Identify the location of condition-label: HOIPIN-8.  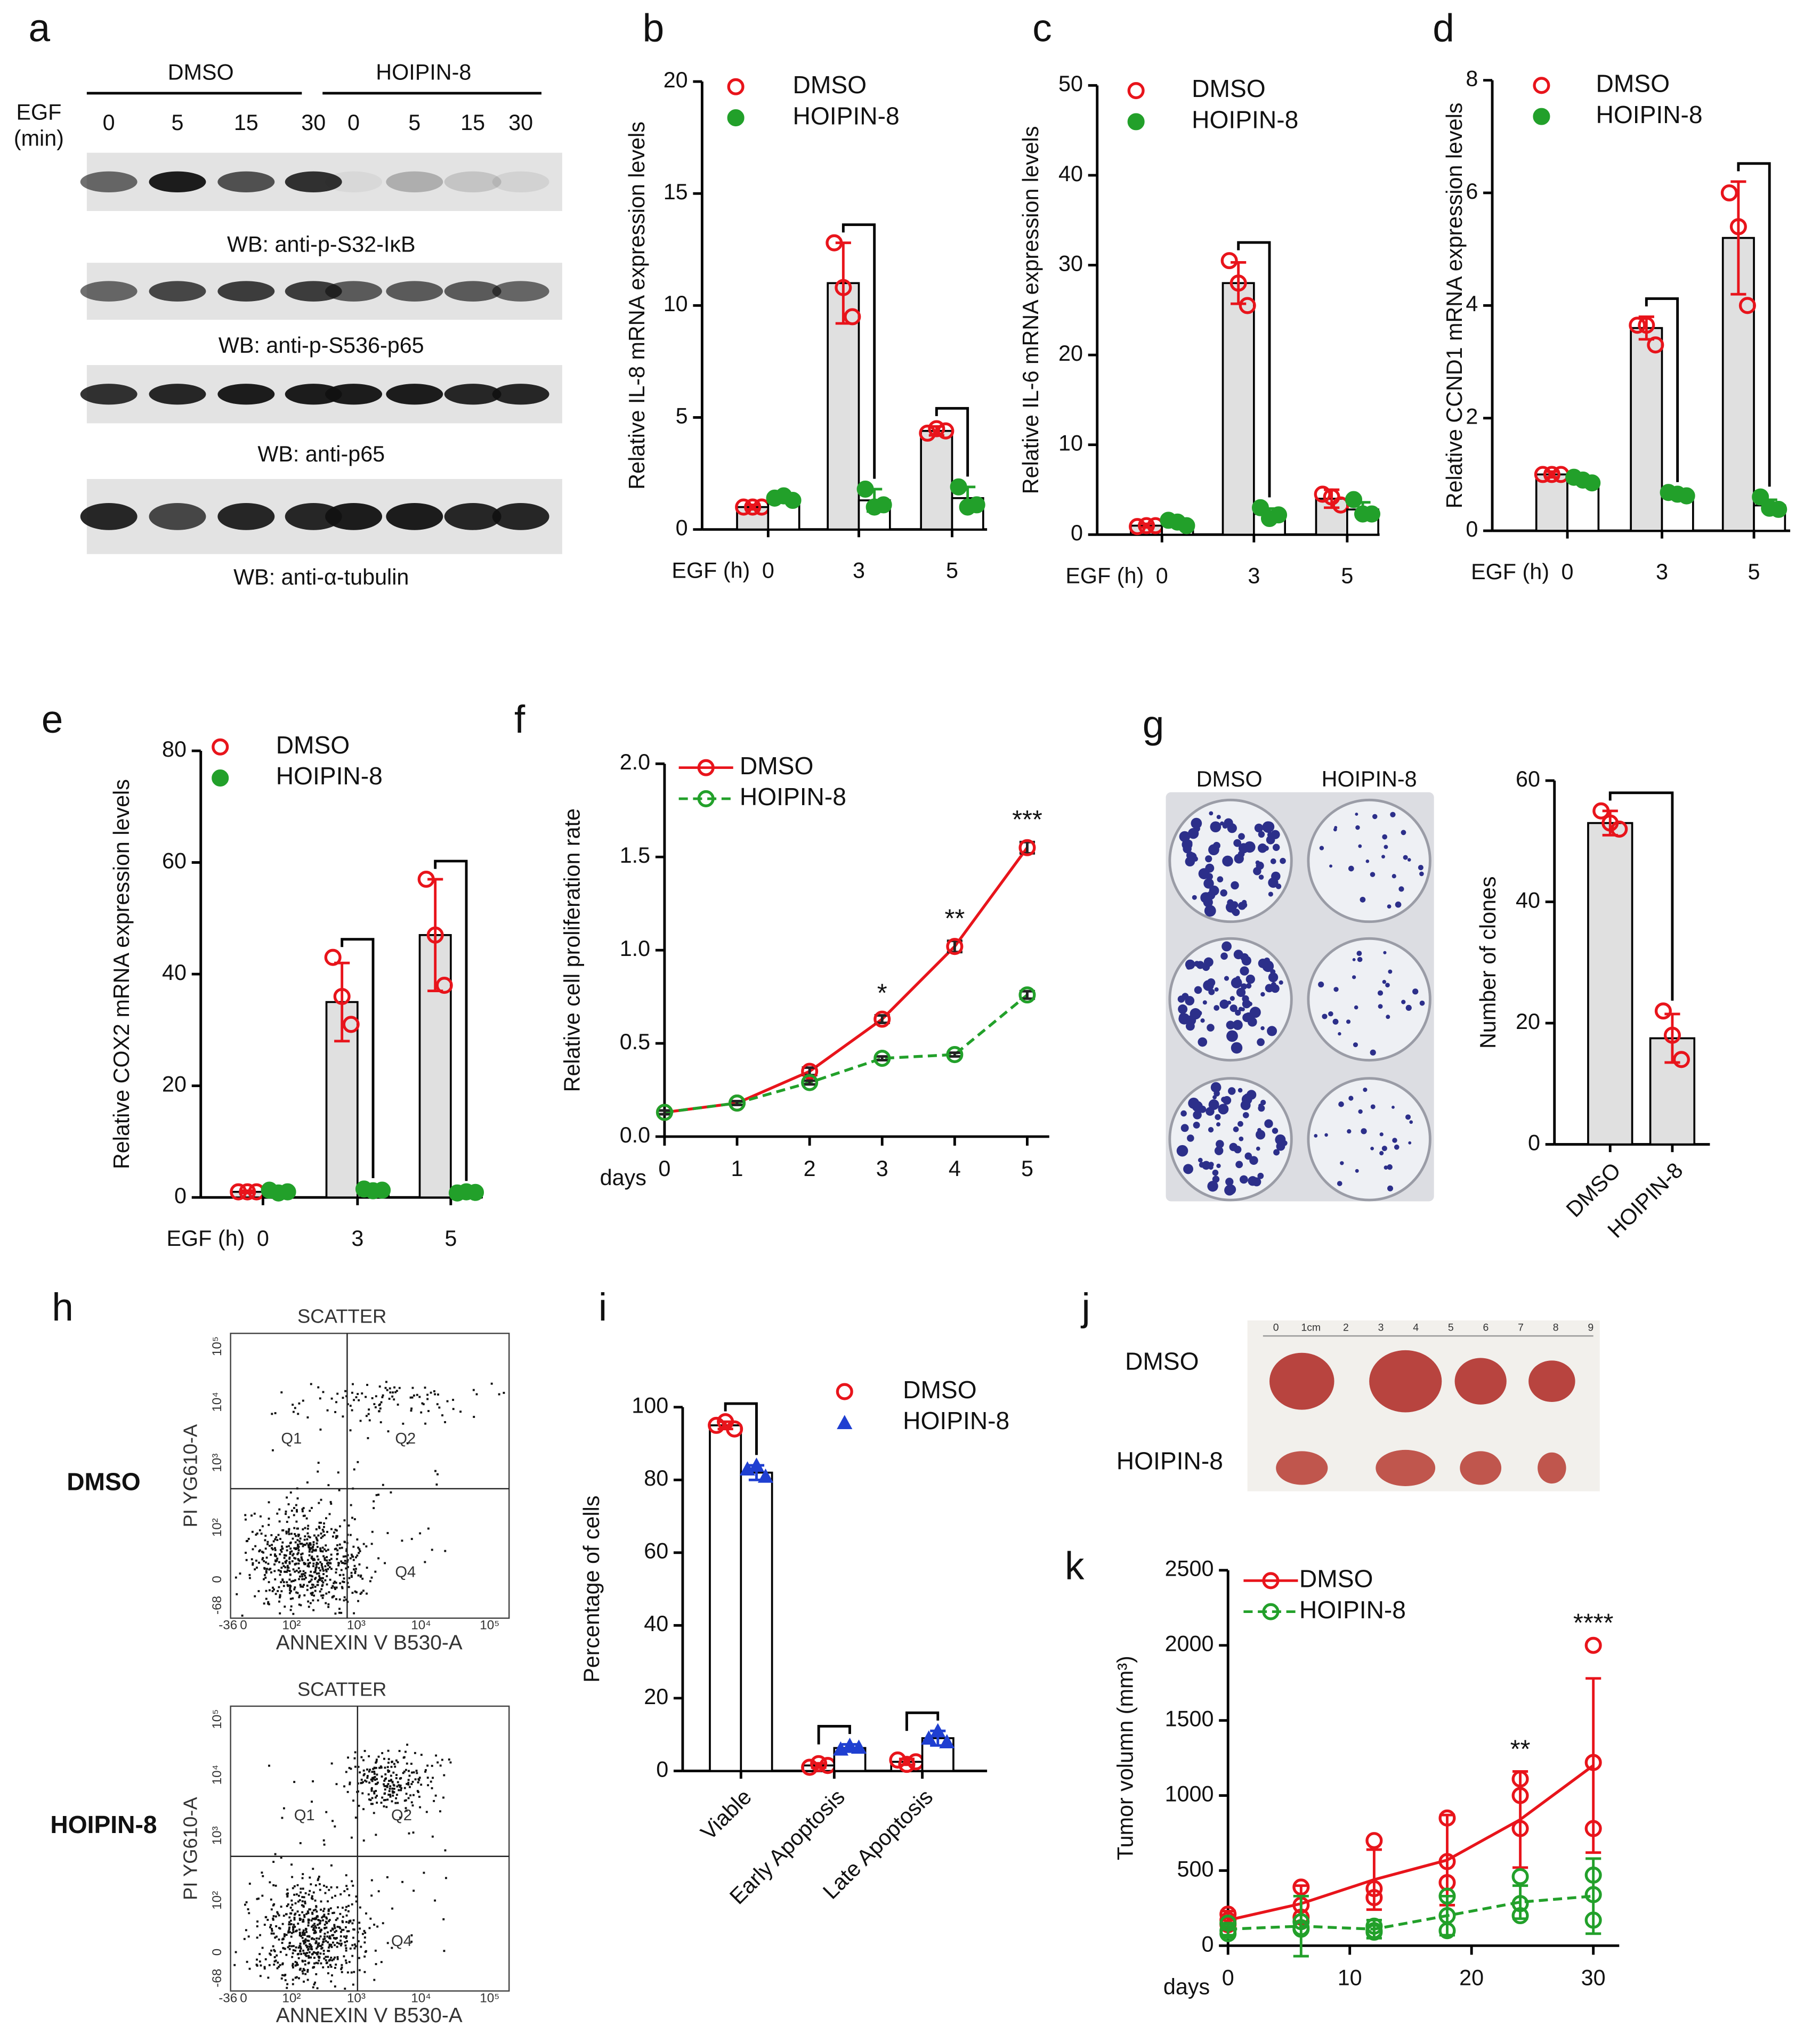
(103, 1824).